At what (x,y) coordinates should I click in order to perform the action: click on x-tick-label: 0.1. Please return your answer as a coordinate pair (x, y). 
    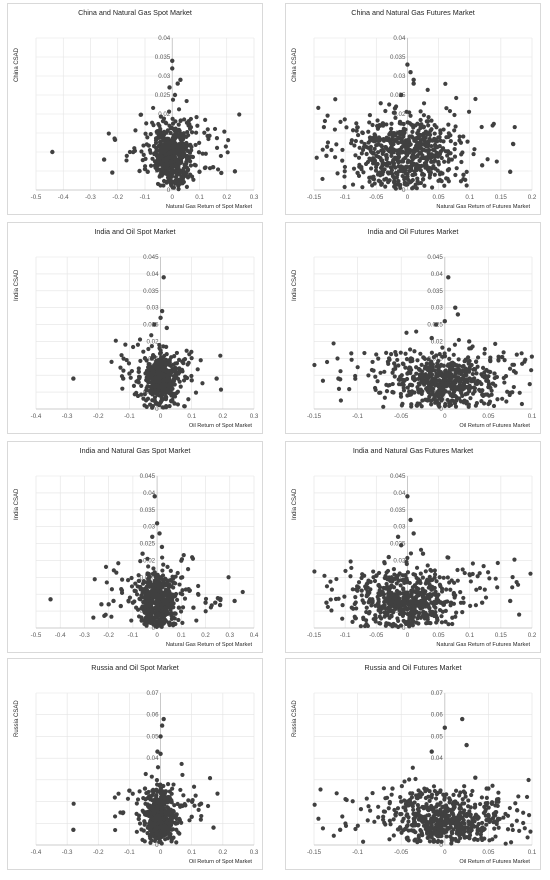
    Looking at the image, I should click on (532, 416).